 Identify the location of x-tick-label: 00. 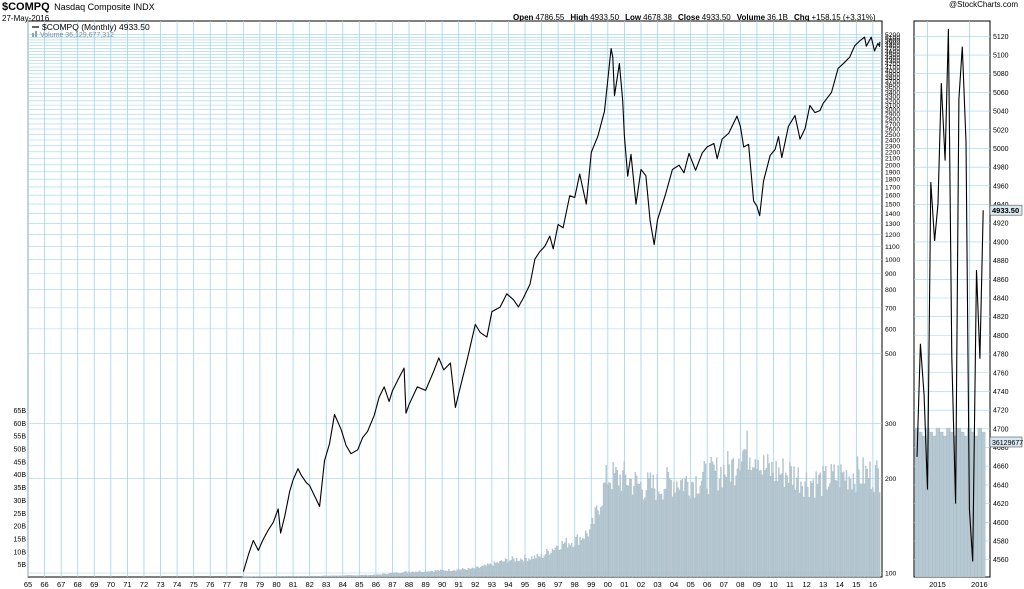
(608, 584).